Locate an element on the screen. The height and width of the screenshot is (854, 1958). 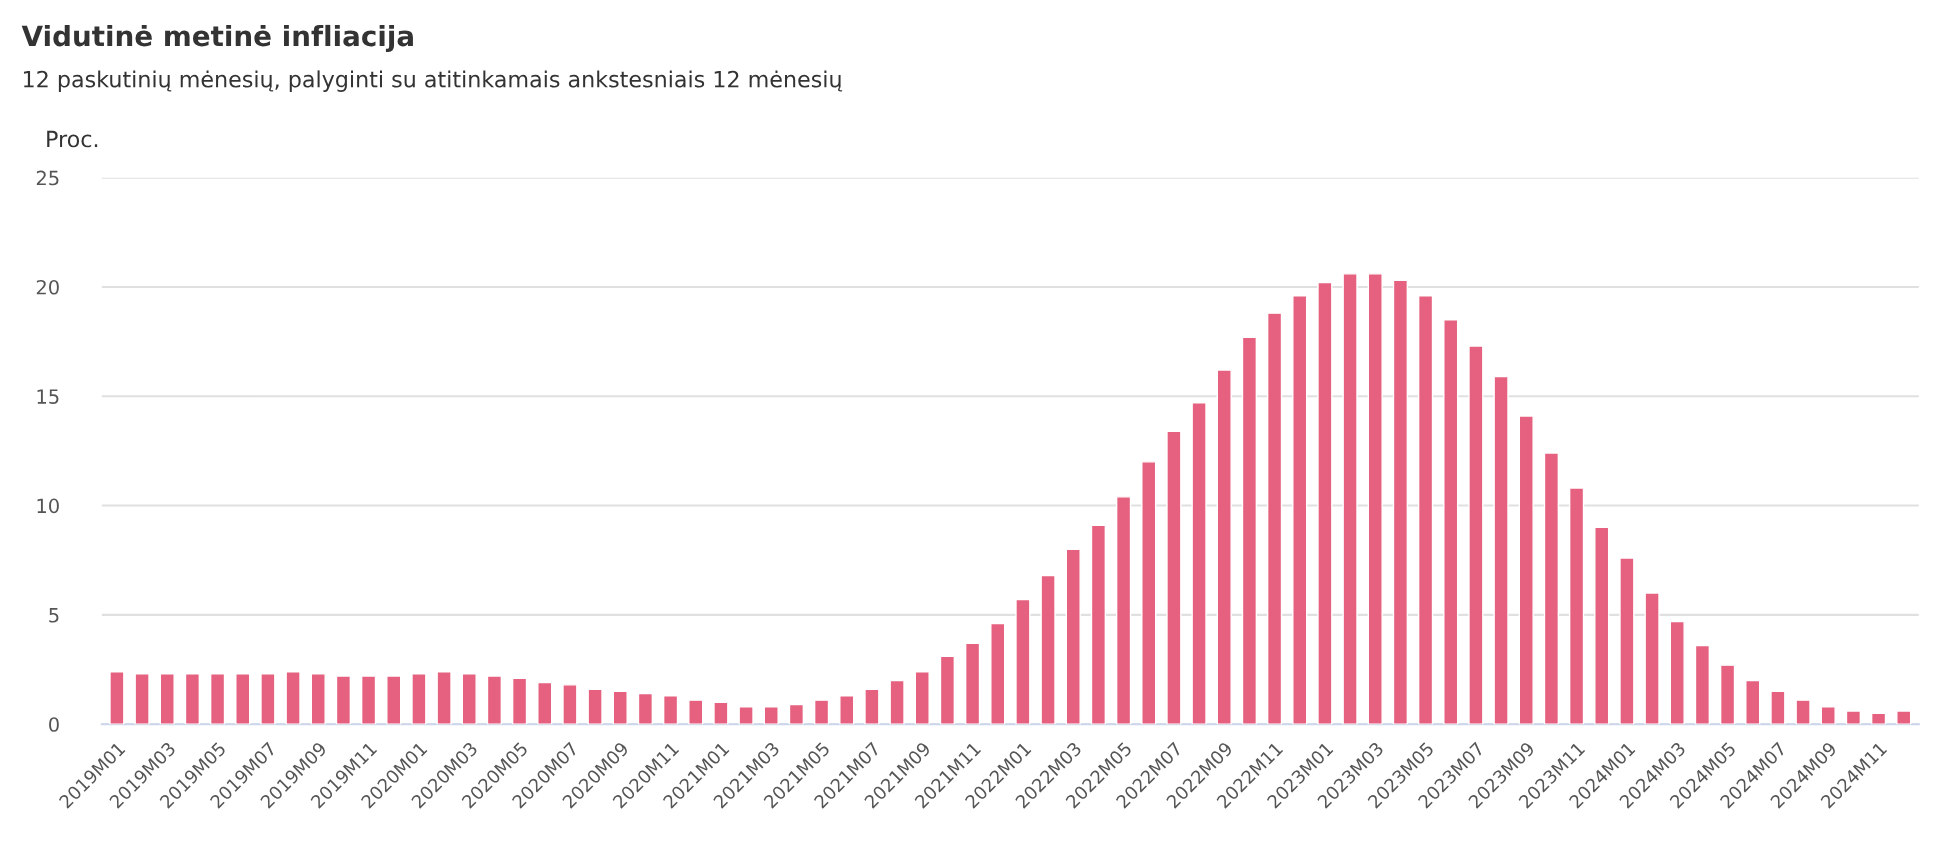
chart-subtitle: 12 paskutinių mėnesių, palyginti su atitinkamais ankstesniais 12 mėnesių is located at coordinates (433, 81).